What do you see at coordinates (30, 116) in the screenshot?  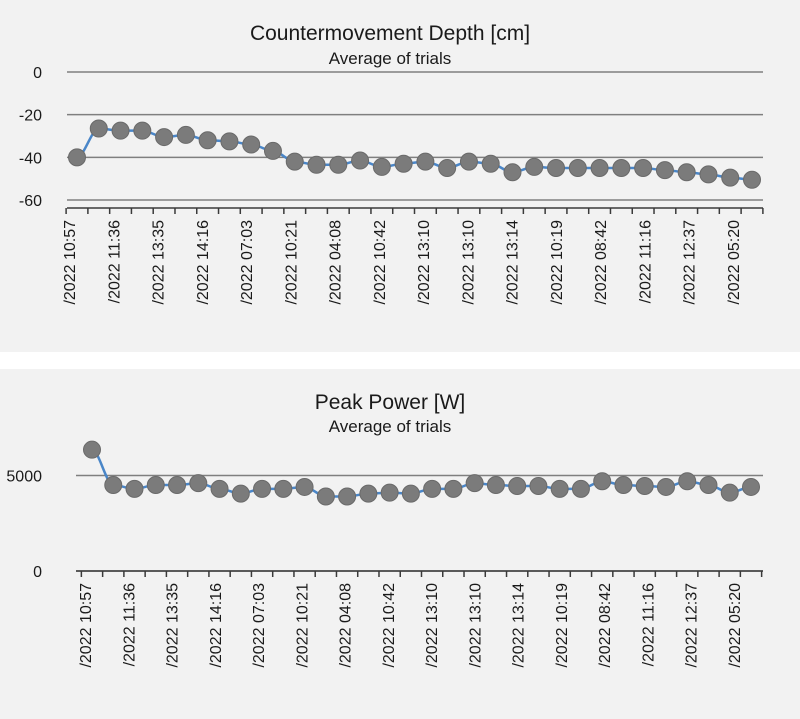 I see `y-tick-label: -20` at bounding box center [30, 116].